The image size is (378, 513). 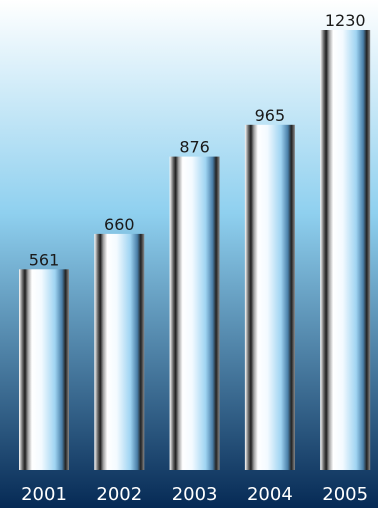 What do you see at coordinates (44, 259) in the screenshot?
I see `data-label-2001: 561` at bounding box center [44, 259].